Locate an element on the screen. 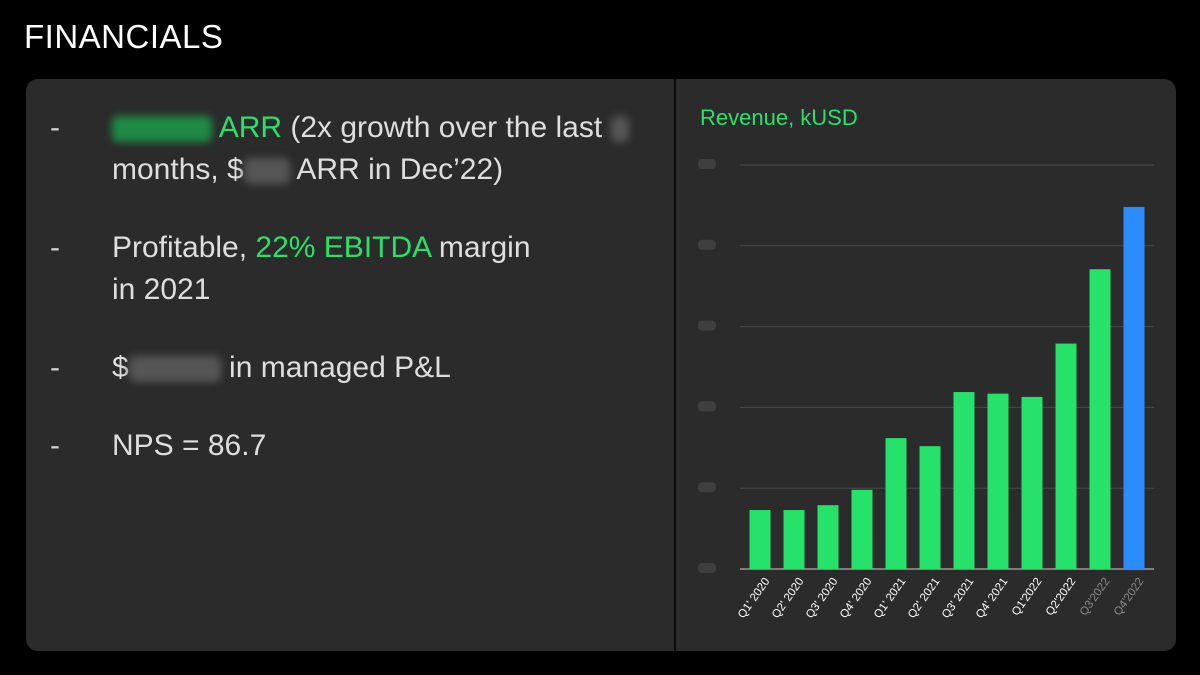  x-tick-label: Q3' 2021 is located at coordinates (958, 598).